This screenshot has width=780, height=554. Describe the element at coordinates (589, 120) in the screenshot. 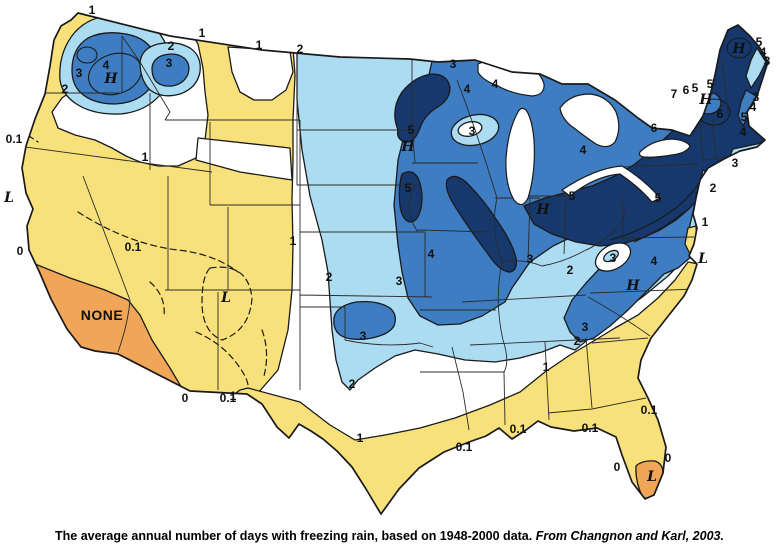

I see `lake-huron` at that location.